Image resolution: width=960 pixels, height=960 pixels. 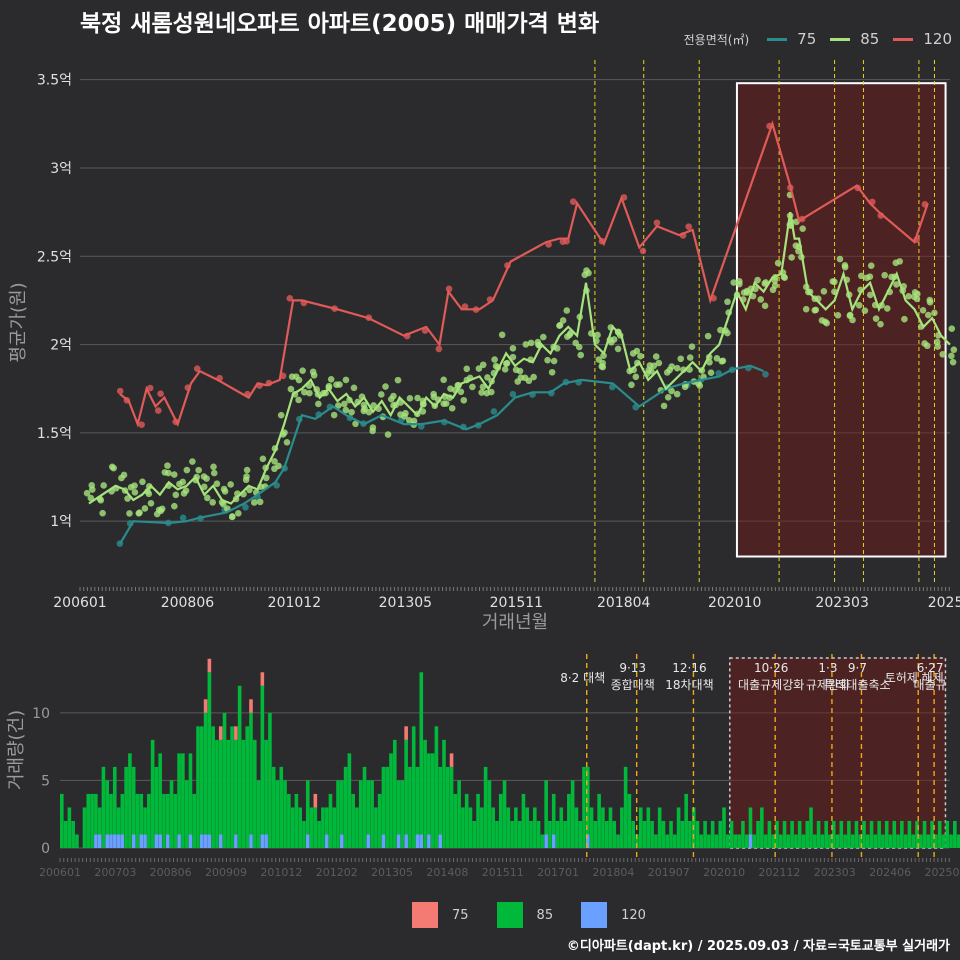 I want to click on chart-title: 북정 새롬성원네오파트 아파트(2005) 매매가격 변화, so click(x=340, y=24).